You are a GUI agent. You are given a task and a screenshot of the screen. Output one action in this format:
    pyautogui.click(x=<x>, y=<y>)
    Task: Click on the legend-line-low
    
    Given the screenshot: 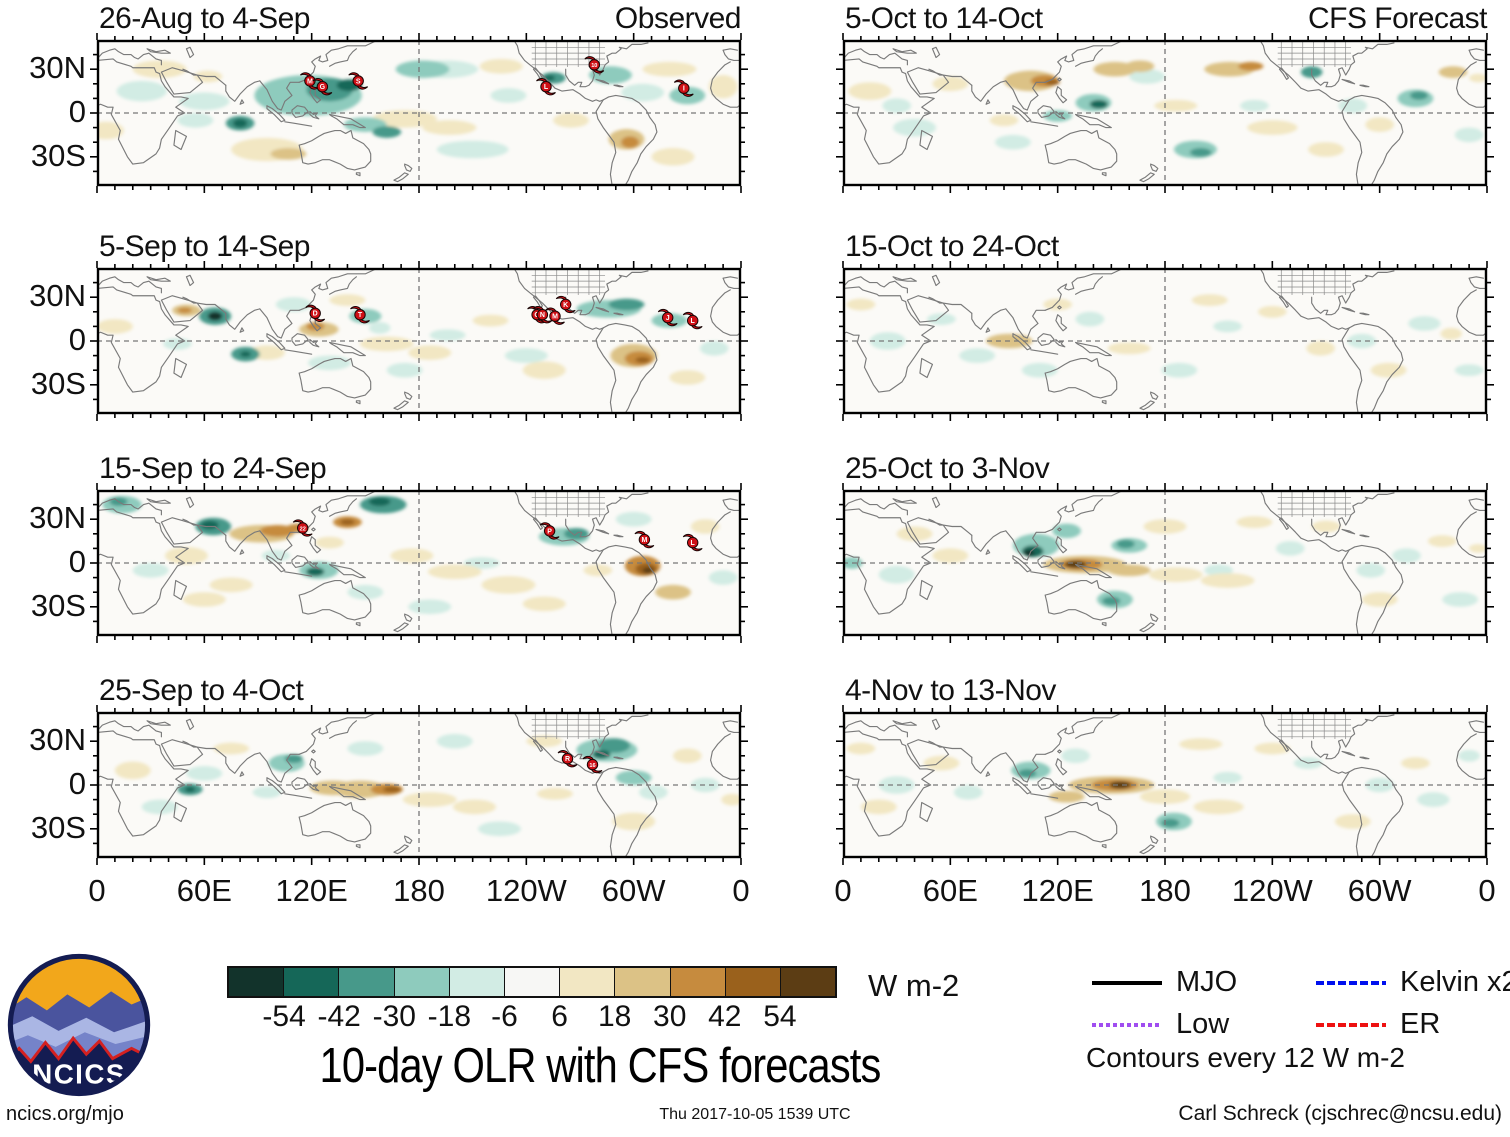 What is the action you would take?
    pyautogui.click(x=1127, y=1025)
    